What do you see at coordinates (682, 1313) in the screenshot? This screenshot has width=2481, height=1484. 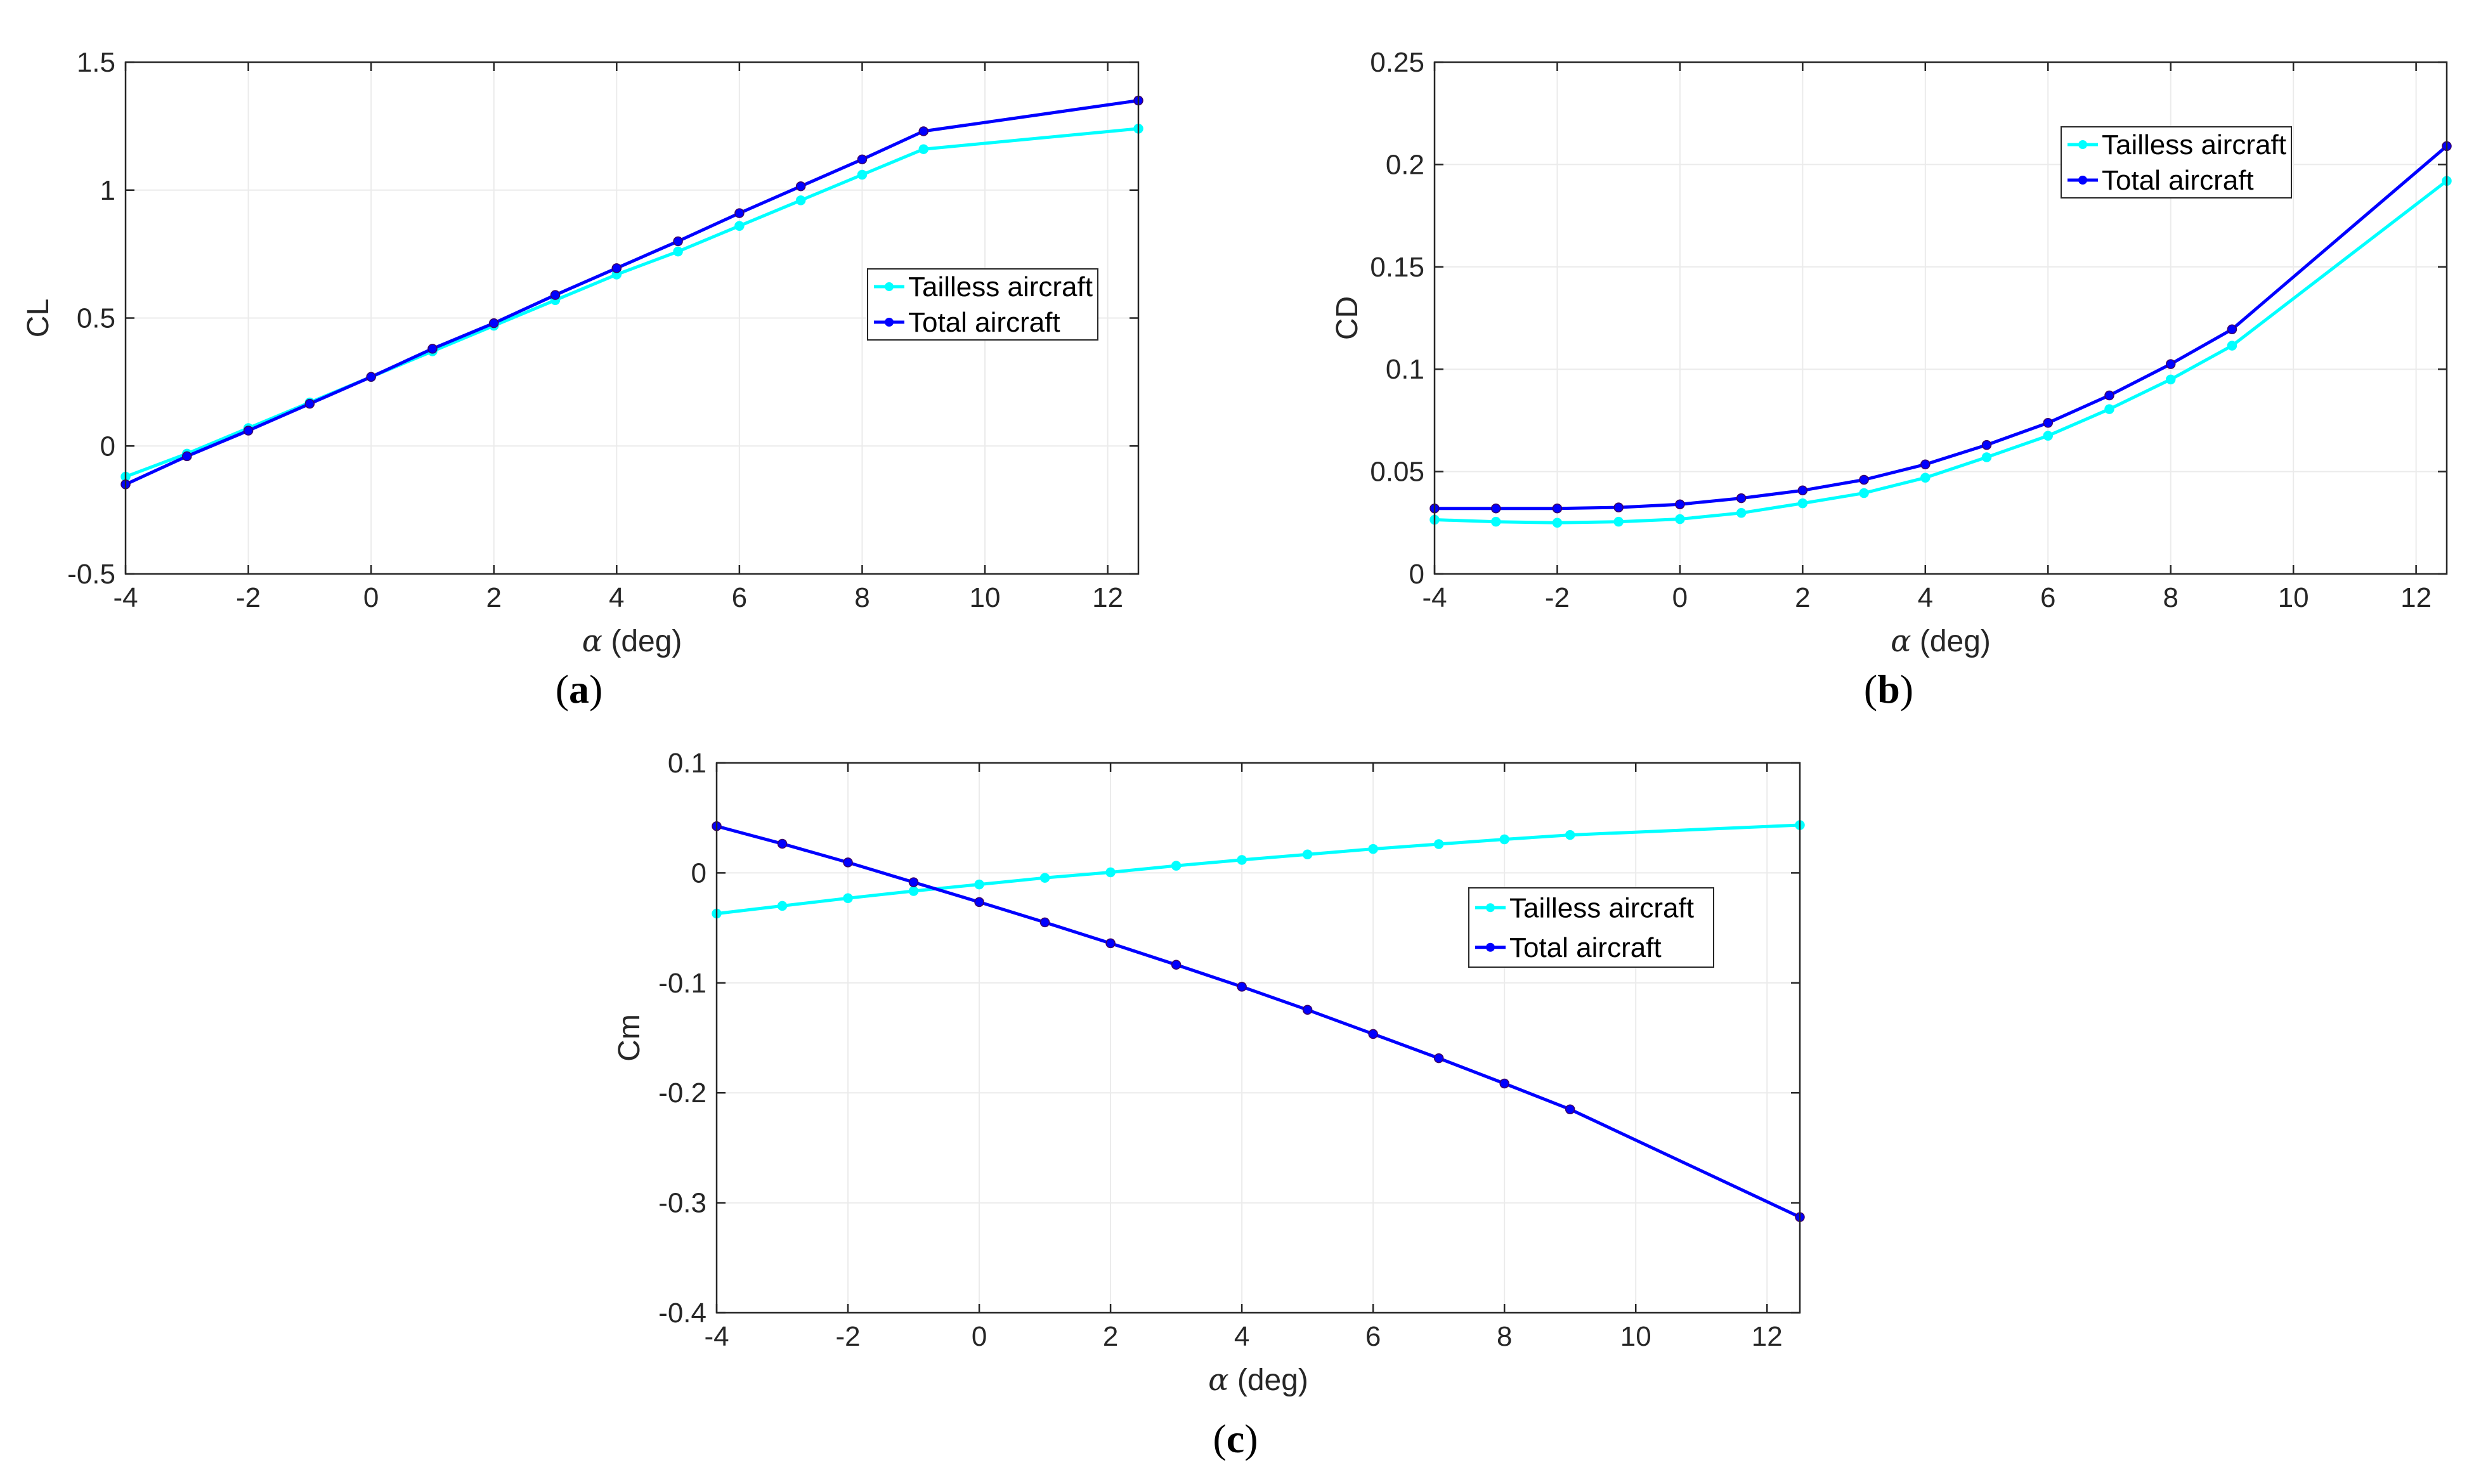 I see `y-tick-label: -0.4` at bounding box center [682, 1313].